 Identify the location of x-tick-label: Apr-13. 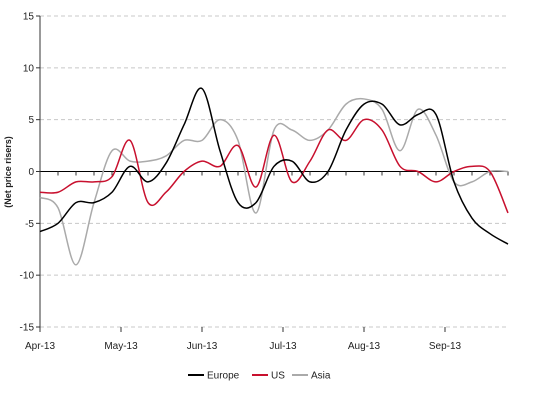
(40, 346).